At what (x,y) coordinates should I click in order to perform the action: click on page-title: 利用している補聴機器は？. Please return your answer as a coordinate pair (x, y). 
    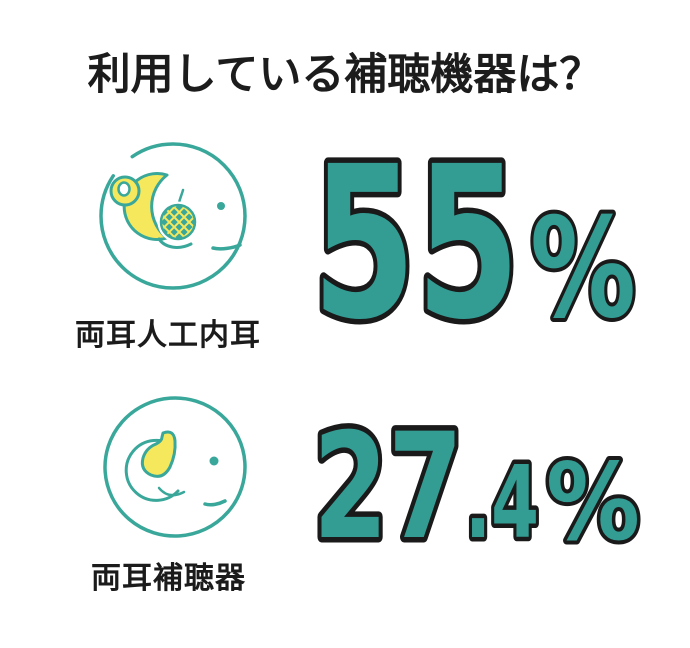
    Looking at the image, I should click on (345, 75).